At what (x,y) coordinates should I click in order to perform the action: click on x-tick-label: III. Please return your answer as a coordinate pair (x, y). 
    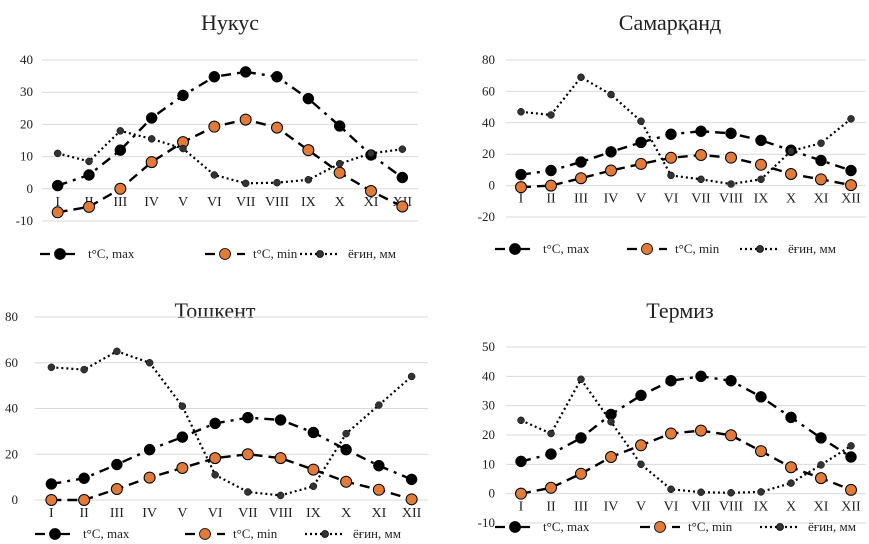
    Looking at the image, I should click on (581, 199).